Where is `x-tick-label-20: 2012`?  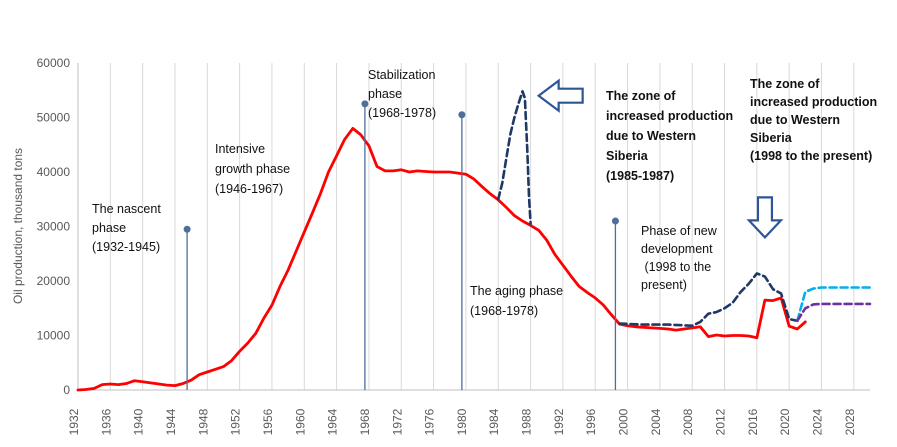 x-tick-label-20: 2012 is located at coordinates (721, 421).